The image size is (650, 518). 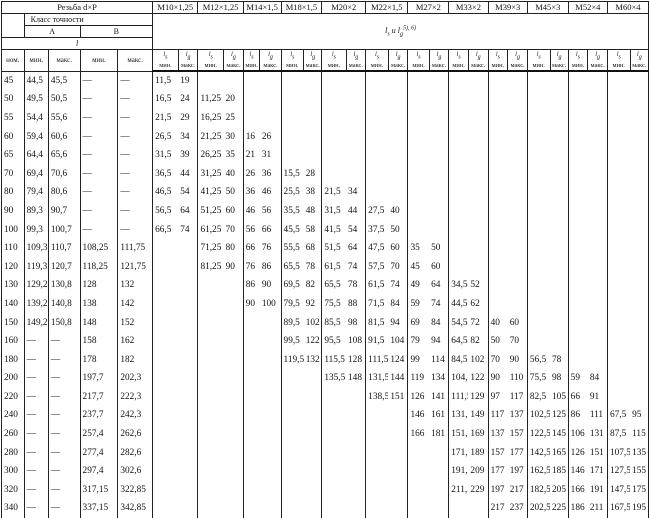 I want to click on l-b-max: 282,6, so click(x=135, y=453).